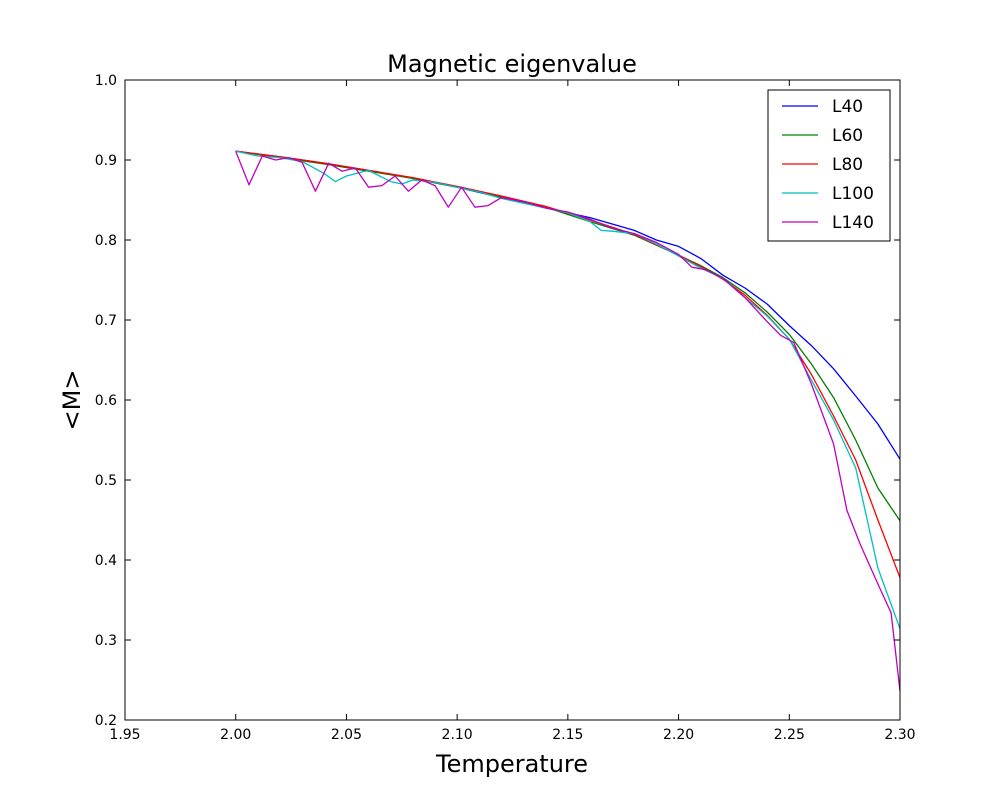 This screenshot has height=800, width=1000. Describe the element at coordinates (853, 223) in the screenshot. I see `legend-label-l140: L140` at that location.